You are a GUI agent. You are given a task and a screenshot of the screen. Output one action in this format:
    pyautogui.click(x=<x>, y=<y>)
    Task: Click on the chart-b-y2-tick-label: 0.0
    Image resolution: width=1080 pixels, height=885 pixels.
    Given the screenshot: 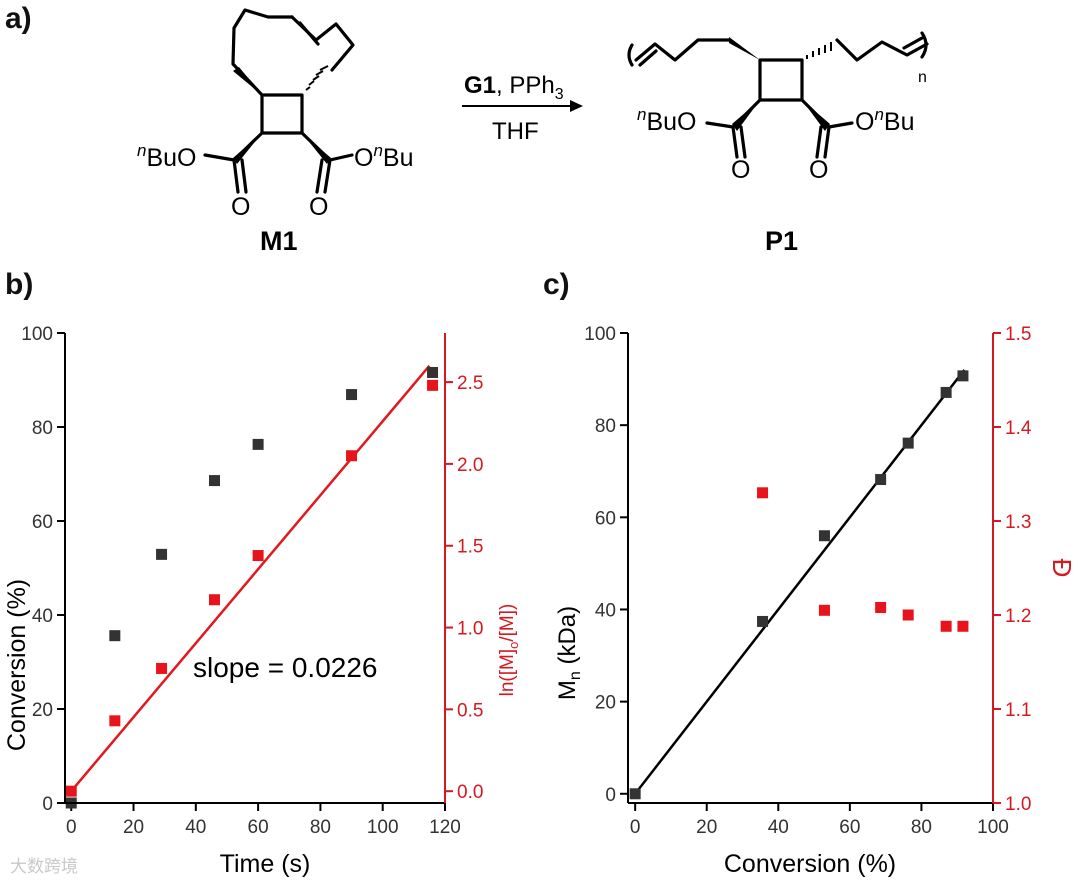 What is the action you would take?
    pyautogui.click(x=470, y=792)
    